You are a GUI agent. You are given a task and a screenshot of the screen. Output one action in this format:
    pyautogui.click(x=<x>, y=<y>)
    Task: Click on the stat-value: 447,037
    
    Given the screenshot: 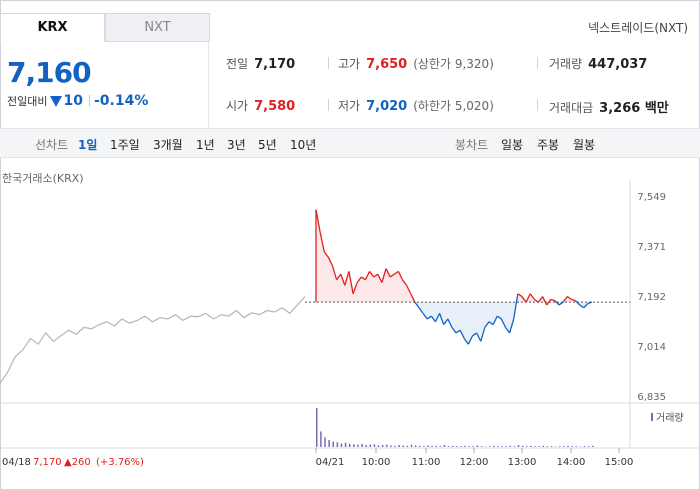 What is the action you would take?
    pyautogui.click(x=618, y=64)
    